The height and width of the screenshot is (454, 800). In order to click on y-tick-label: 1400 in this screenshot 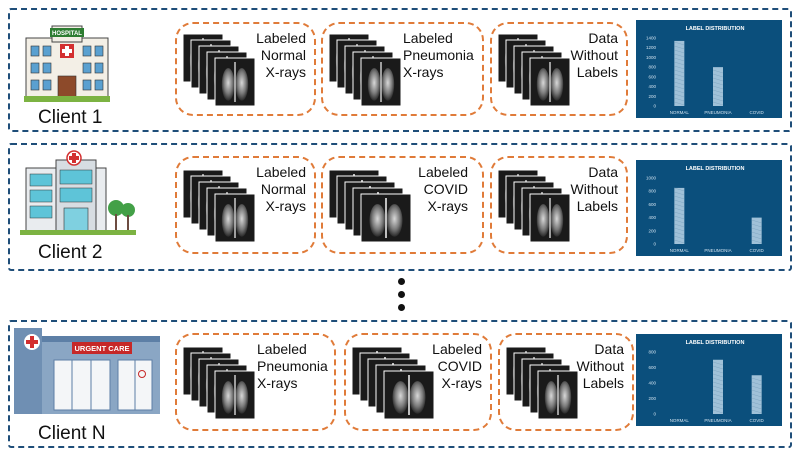, I will do `click(651, 38)`.